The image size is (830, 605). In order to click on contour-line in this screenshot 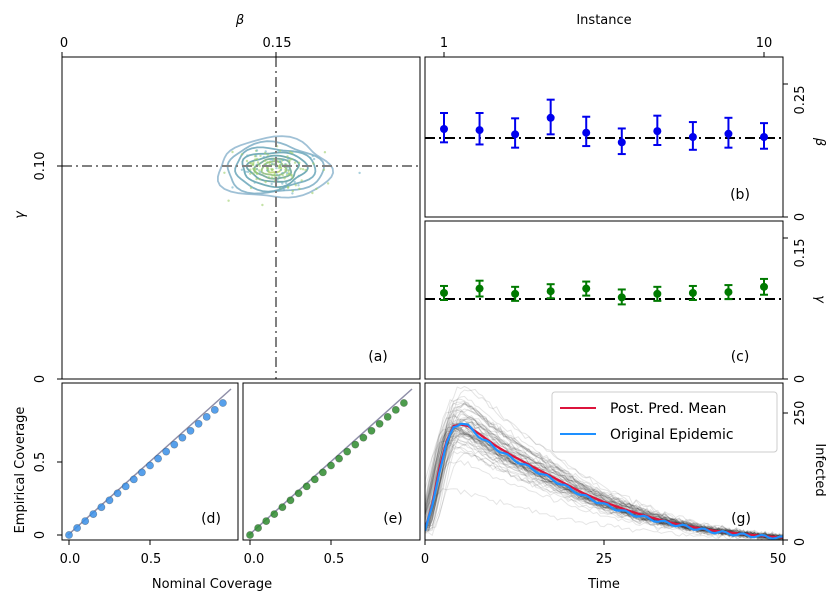, I will do `click(276, 167)`.